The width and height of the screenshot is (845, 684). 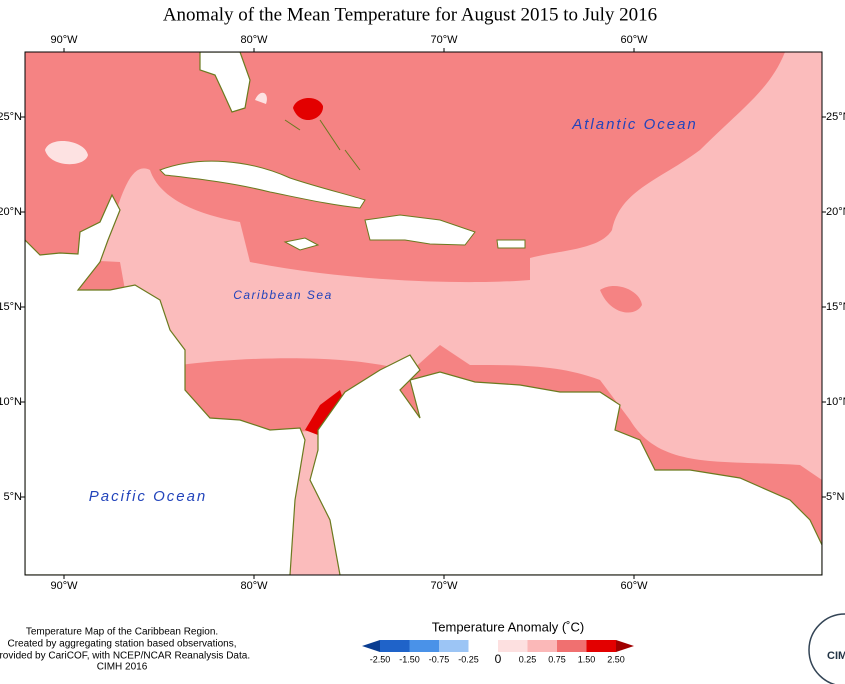 What do you see at coordinates (225, 82) in the screenshot?
I see `land-florida` at bounding box center [225, 82].